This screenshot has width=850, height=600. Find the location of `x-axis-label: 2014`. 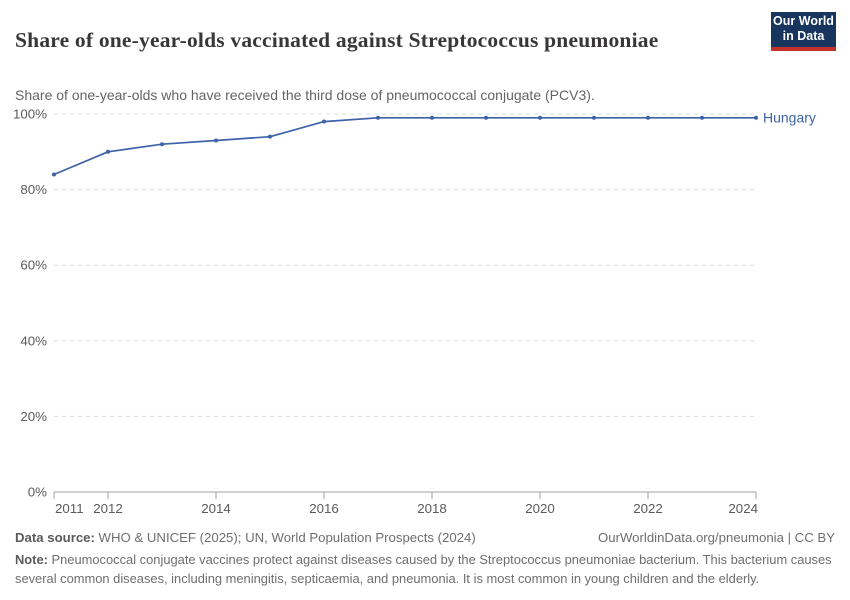

x-axis-label: 2014 is located at coordinates (216, 508).